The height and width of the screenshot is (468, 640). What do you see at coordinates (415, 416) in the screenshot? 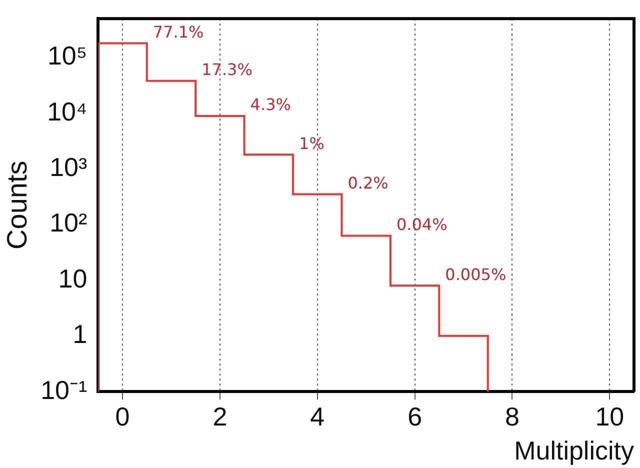
I see `x-tick-label: 6` at bounding box center [415, 416].